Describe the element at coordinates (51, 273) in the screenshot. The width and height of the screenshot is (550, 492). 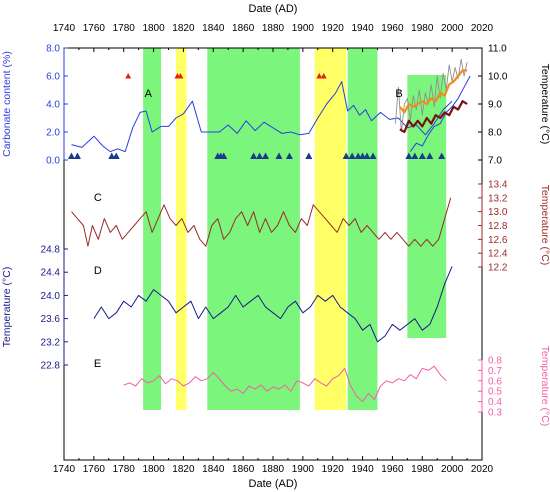
I see `y-tick-label-tempD: 24.4` at that location.